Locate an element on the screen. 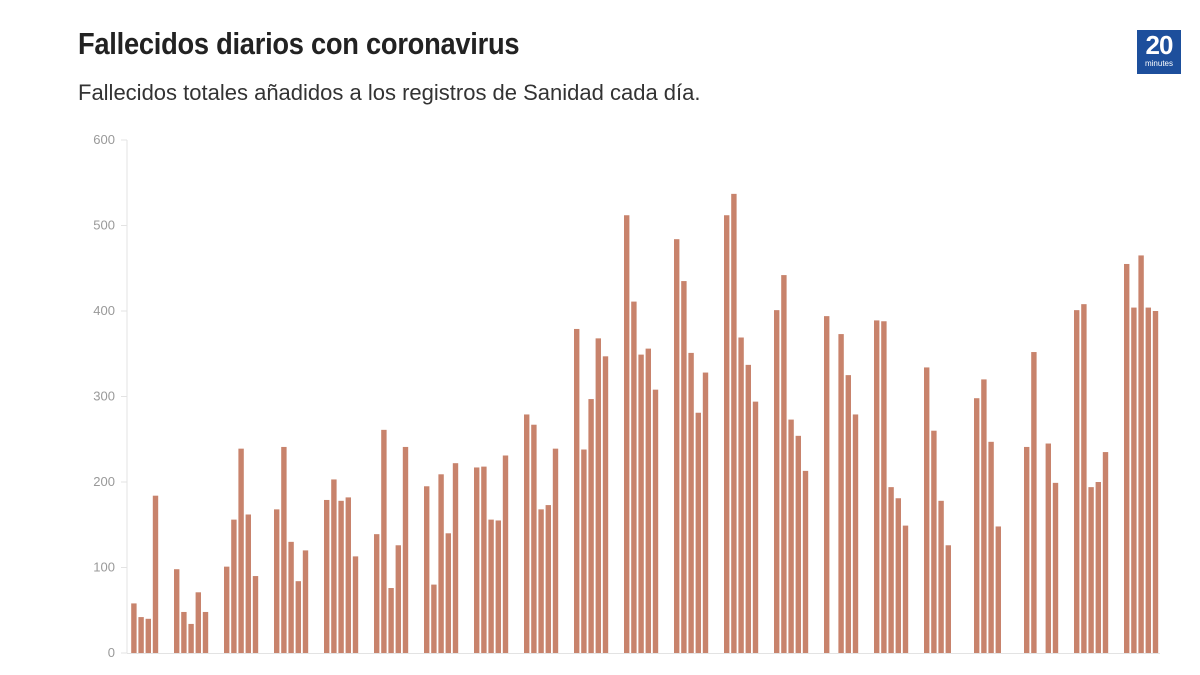 Image resolution: width=1200 pixels, height=675 pixels. chart-title: Fallecidos diarios con coronavirus is located at coordinates (299, 43).